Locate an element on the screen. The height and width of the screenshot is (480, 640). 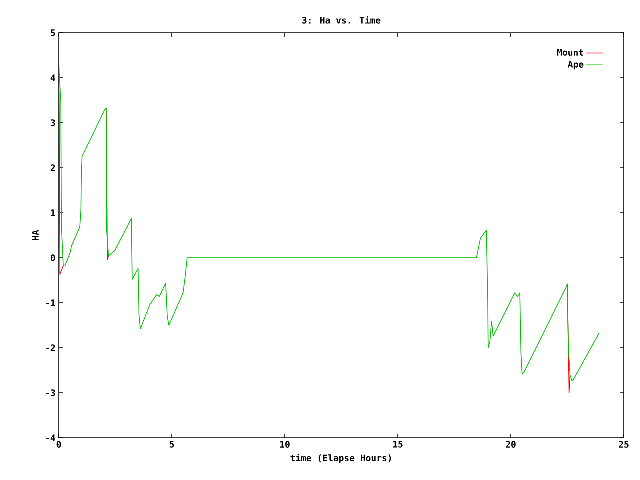
y-tick-label: 4 is located at coordinates (53, 78).